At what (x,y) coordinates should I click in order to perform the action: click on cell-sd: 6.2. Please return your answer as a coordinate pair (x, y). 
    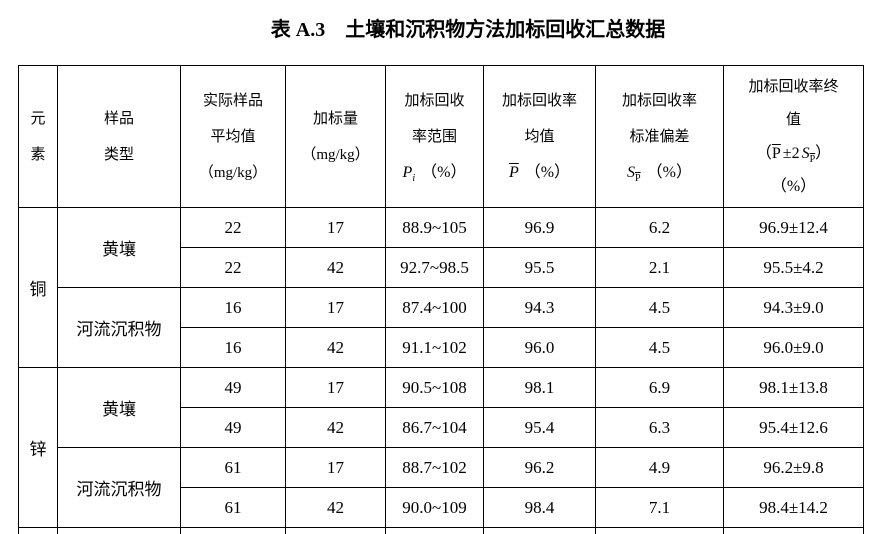
    Looking at the image, I should click on (659, 227).